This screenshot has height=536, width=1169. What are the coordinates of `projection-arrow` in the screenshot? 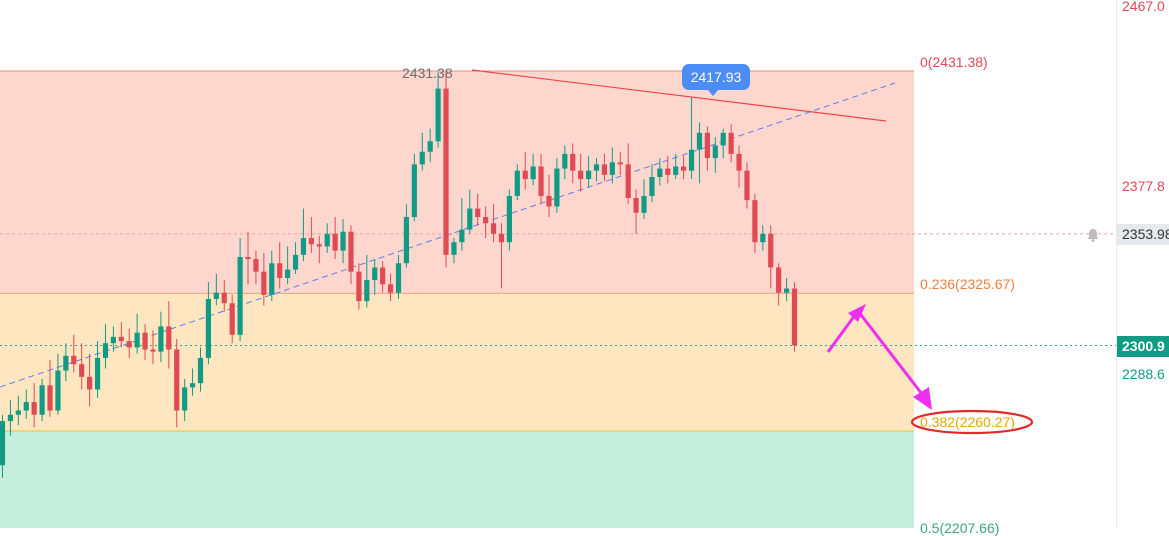 It's located at (879, 357).